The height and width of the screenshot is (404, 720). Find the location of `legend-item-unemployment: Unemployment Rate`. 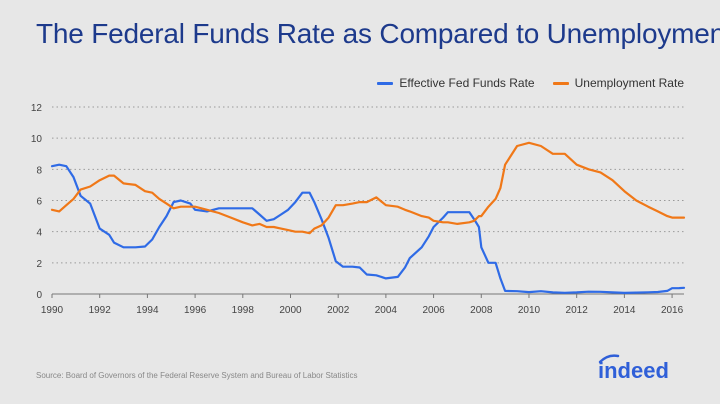

legend-item-unemployment: Unemployment Rate is located at coordinates (618, 83).